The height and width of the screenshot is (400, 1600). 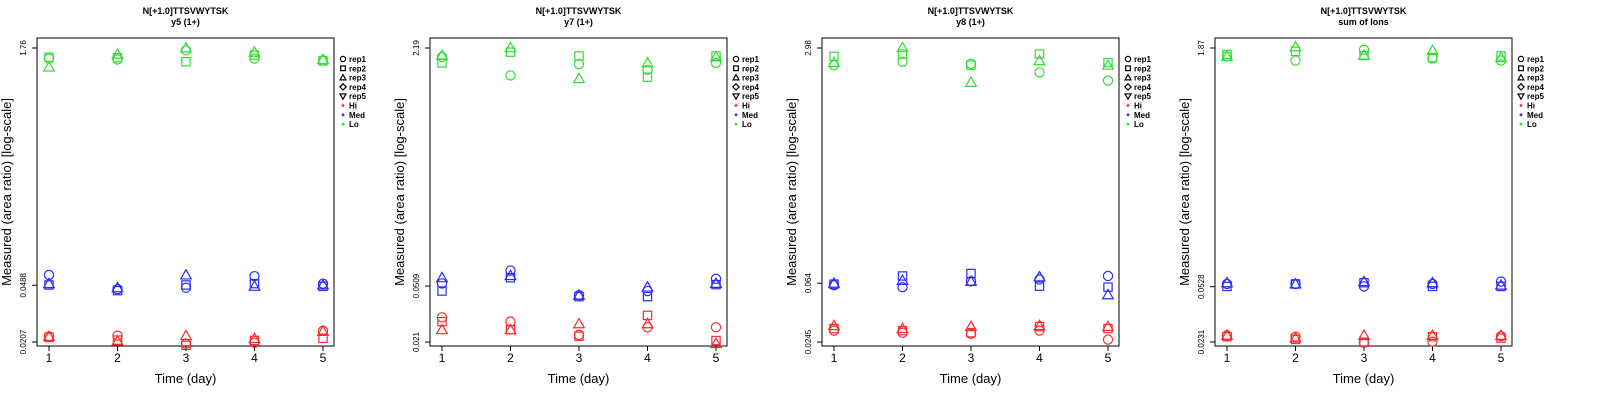 I want to click on x-tick-label: 1, so click(x=1227, y=358).